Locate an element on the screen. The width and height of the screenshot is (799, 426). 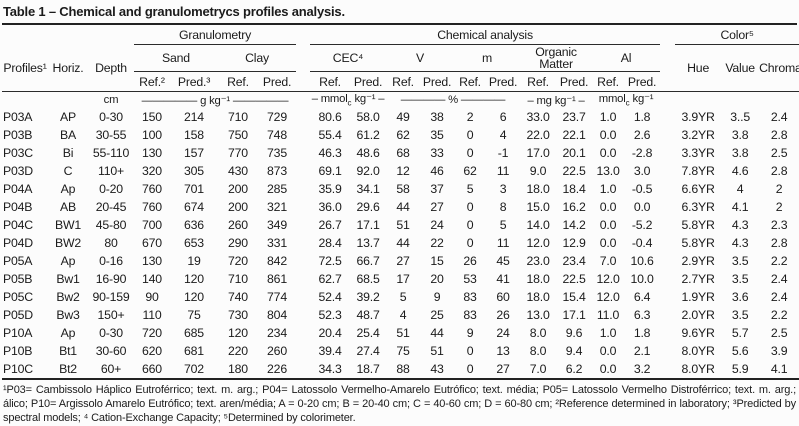
cell-al-pred: 6.4 is located at coordinates (642, 297).